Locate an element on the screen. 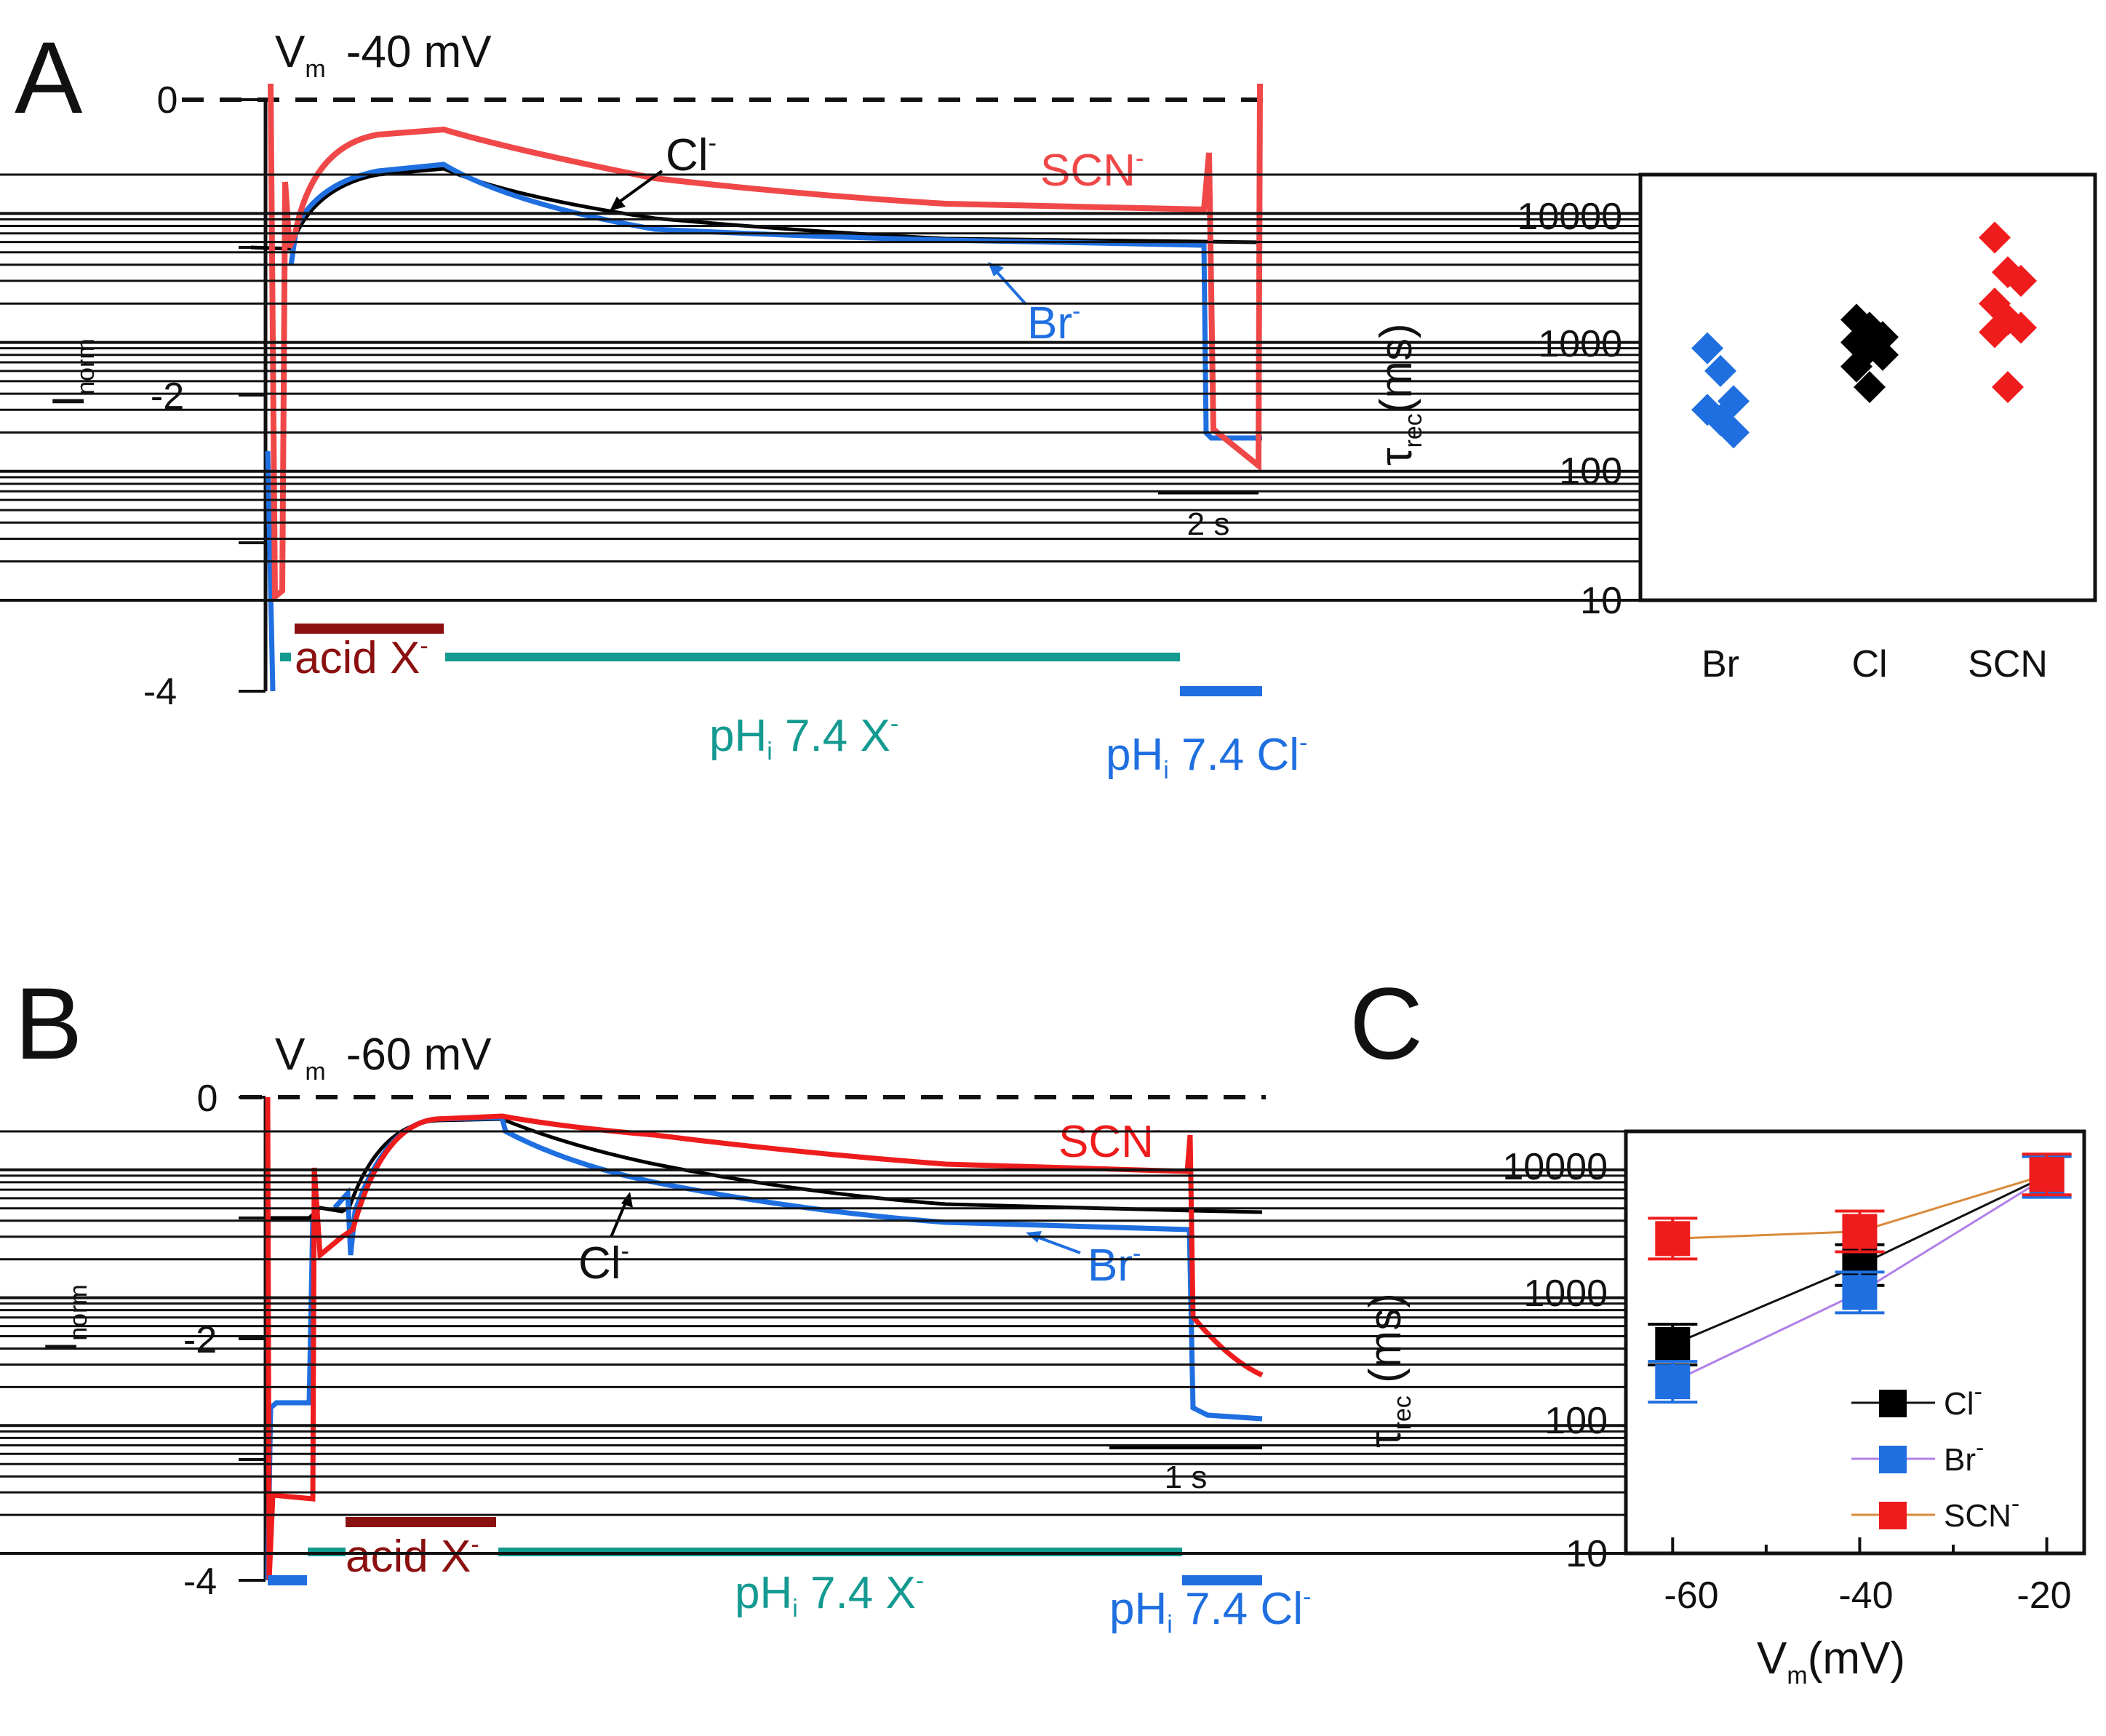 This screenshot has height=1736, width=2106. panel-c-frame is located at coordinates (1855, 1343).